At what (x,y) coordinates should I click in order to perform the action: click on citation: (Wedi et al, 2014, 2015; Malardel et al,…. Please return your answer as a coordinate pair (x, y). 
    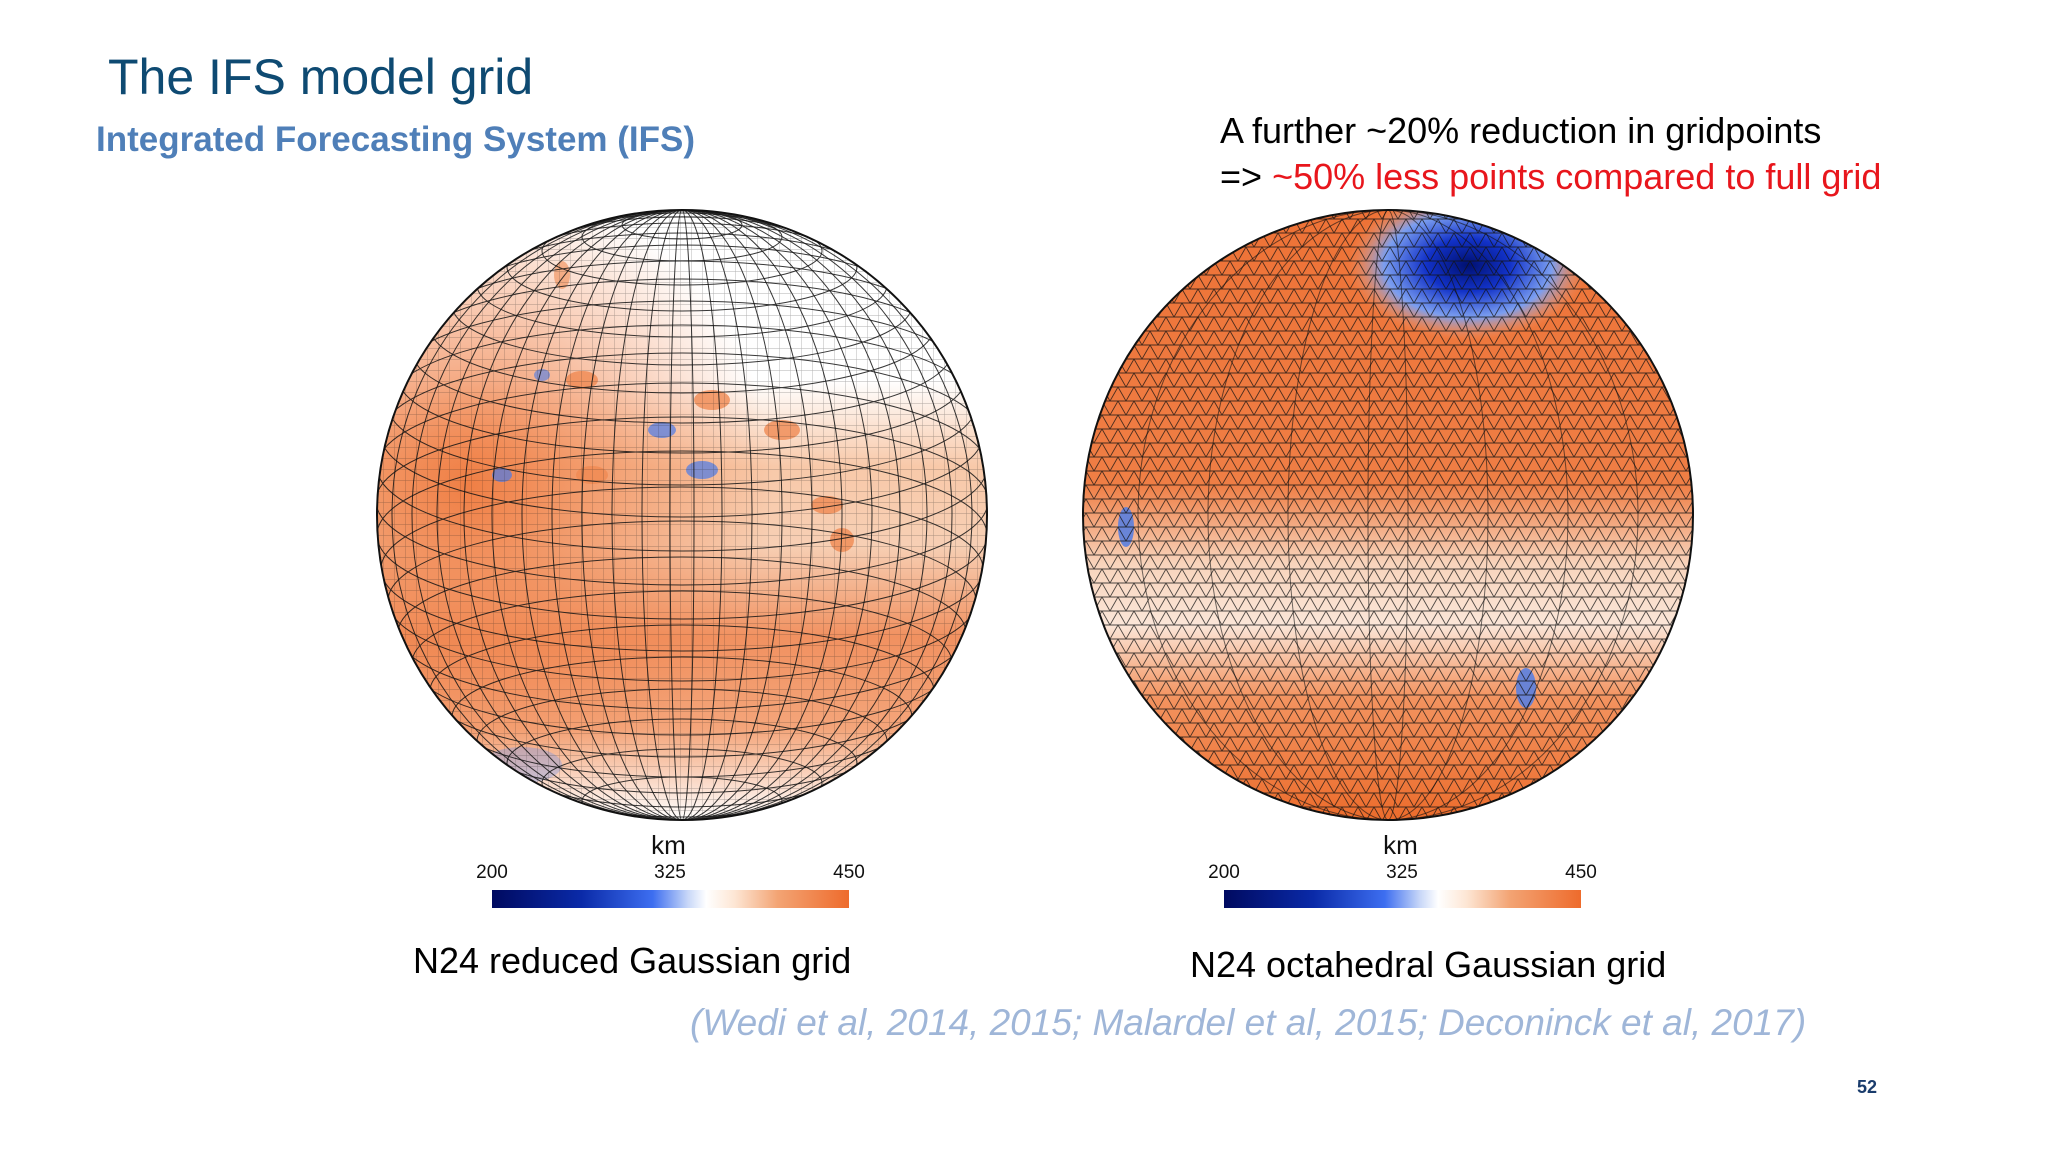
    Looking at the image, I should click on (1248, 1022).